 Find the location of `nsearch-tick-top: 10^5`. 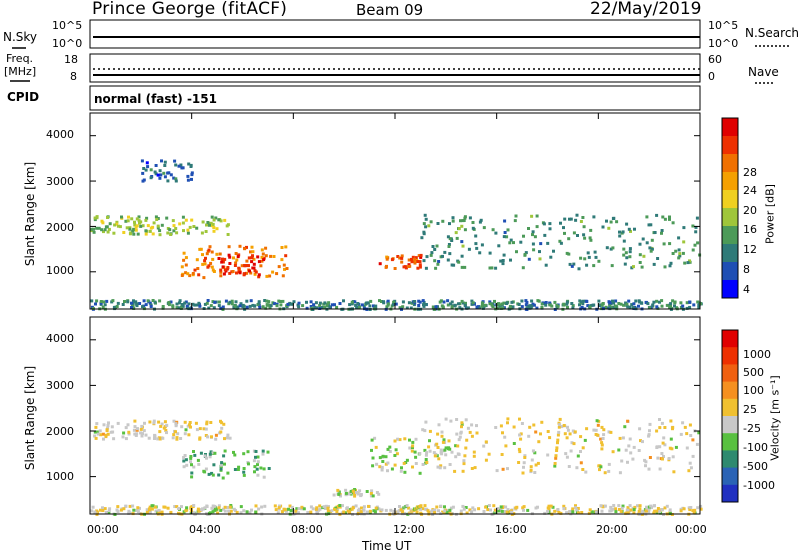

nsearch-tick-top: 10^5 is located at coordinates (723, 25).